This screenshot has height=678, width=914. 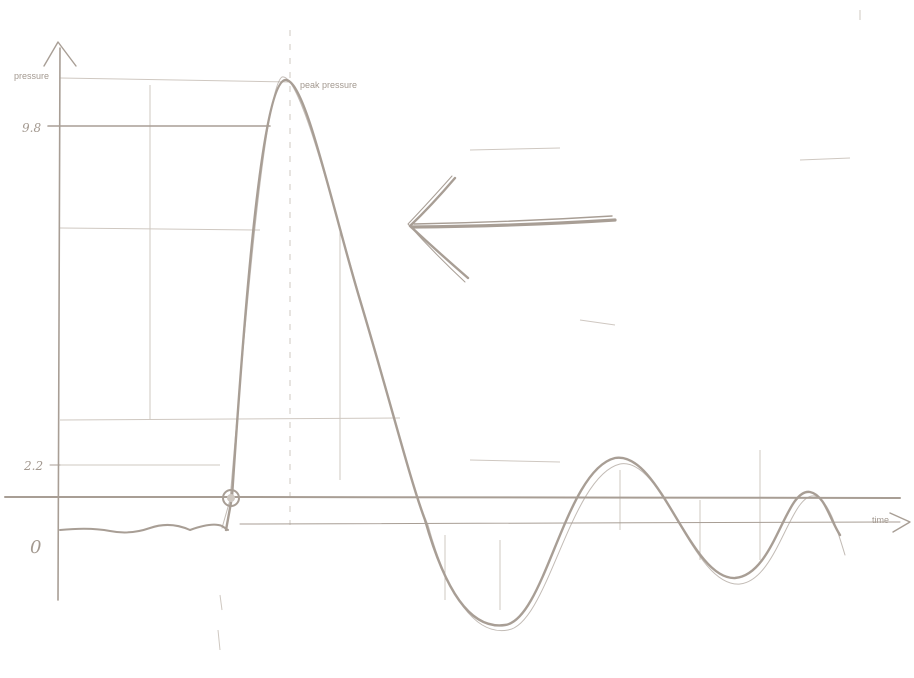 I want to click on arrow-icon, so click(x=512, y=229).